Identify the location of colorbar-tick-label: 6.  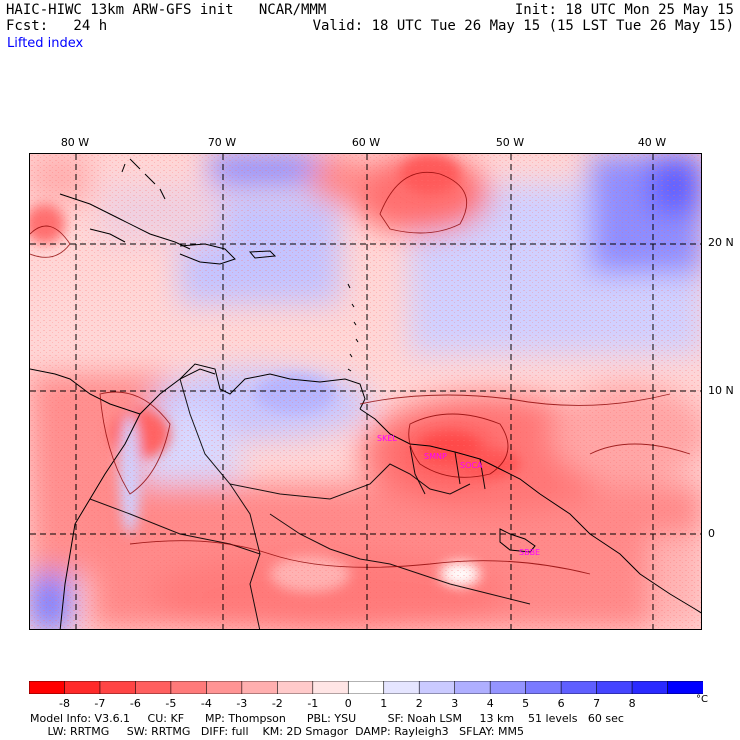
(561, 703).